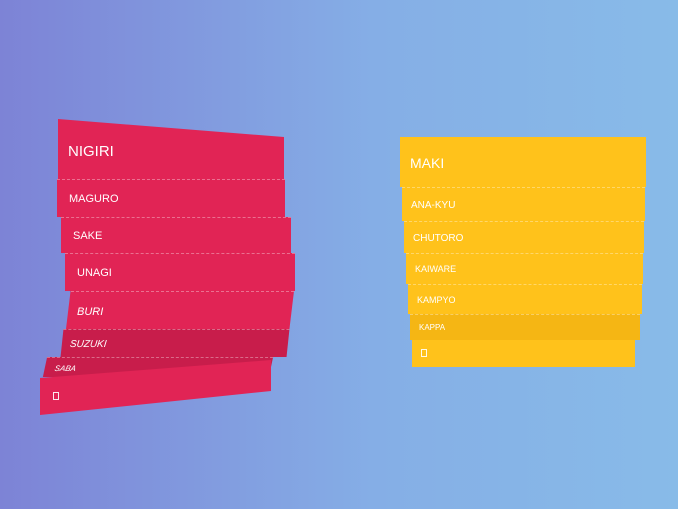 The image size is (678, 509). I want to click on maki-title: MAKI, so click(427, 163).